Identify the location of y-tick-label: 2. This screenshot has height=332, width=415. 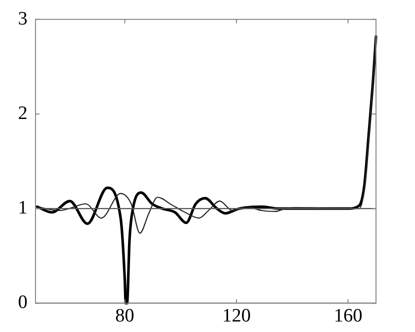
(23, 113).